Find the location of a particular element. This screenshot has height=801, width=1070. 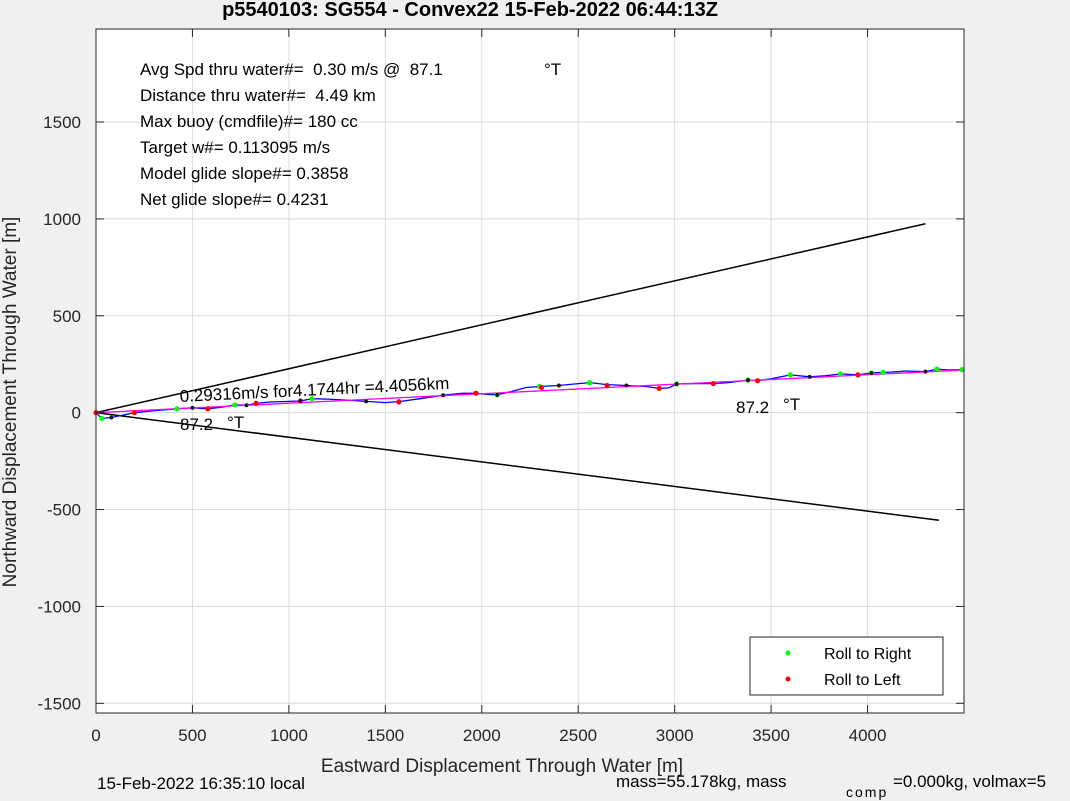

footer-volmax: =0.000kg, volmax=5 is located at coordinates (969, 781).